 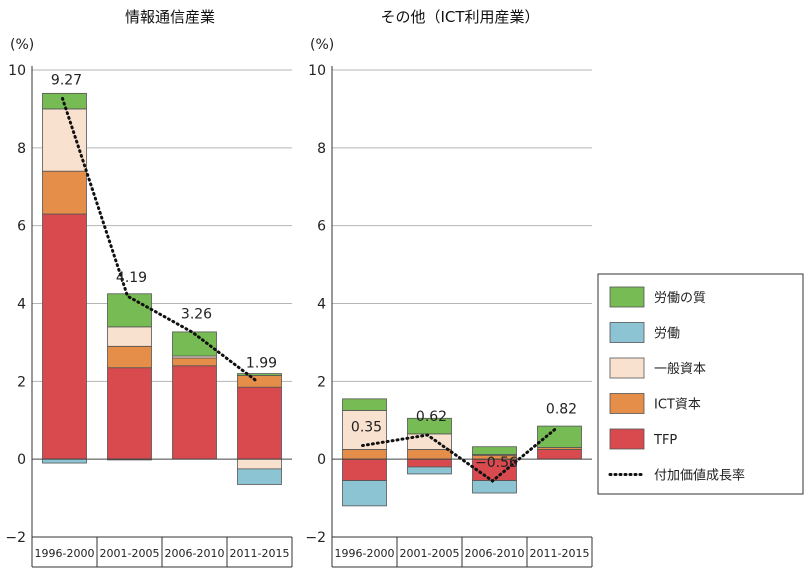 I want to click on legend-label: ICT資本, so click(x=677, y=405).